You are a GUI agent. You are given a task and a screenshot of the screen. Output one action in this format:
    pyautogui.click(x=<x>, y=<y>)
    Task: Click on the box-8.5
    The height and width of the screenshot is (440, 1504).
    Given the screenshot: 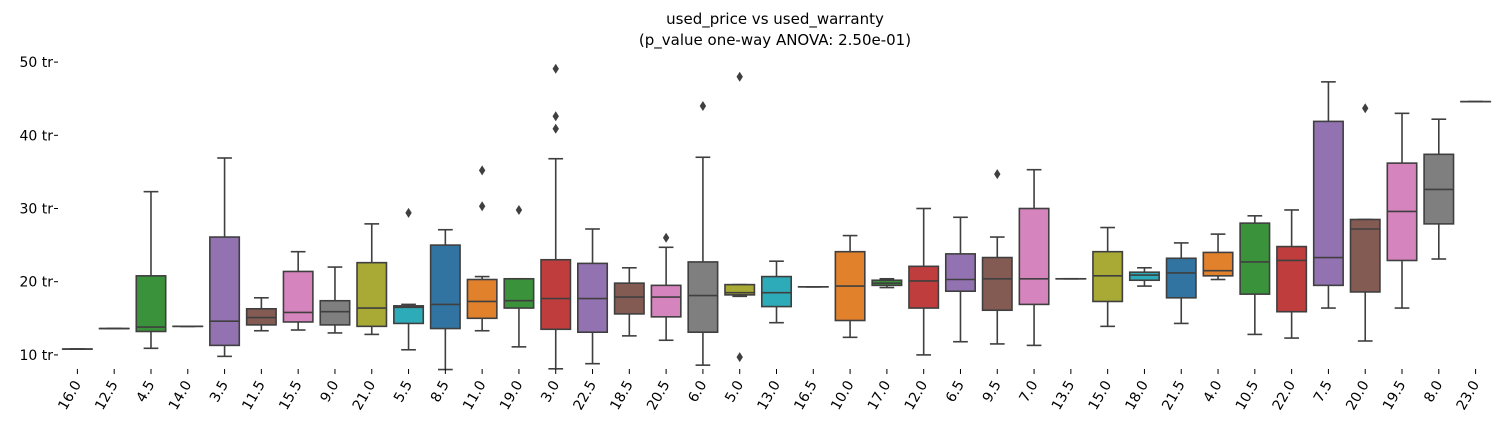 What is the action you would take?
    pyautogui.click(x=445, y=299)
    